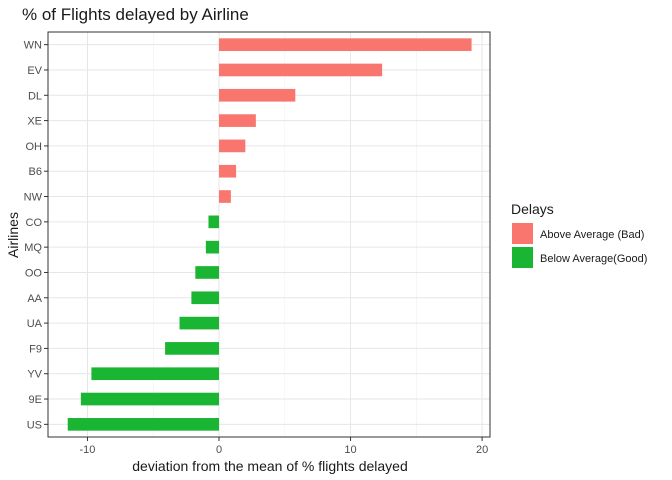 This screenshot has width=672, height=480. What do you see at coordinates (199, 323) in the screenshot?
I see `bar-ua` at bounding box center [199, 323].